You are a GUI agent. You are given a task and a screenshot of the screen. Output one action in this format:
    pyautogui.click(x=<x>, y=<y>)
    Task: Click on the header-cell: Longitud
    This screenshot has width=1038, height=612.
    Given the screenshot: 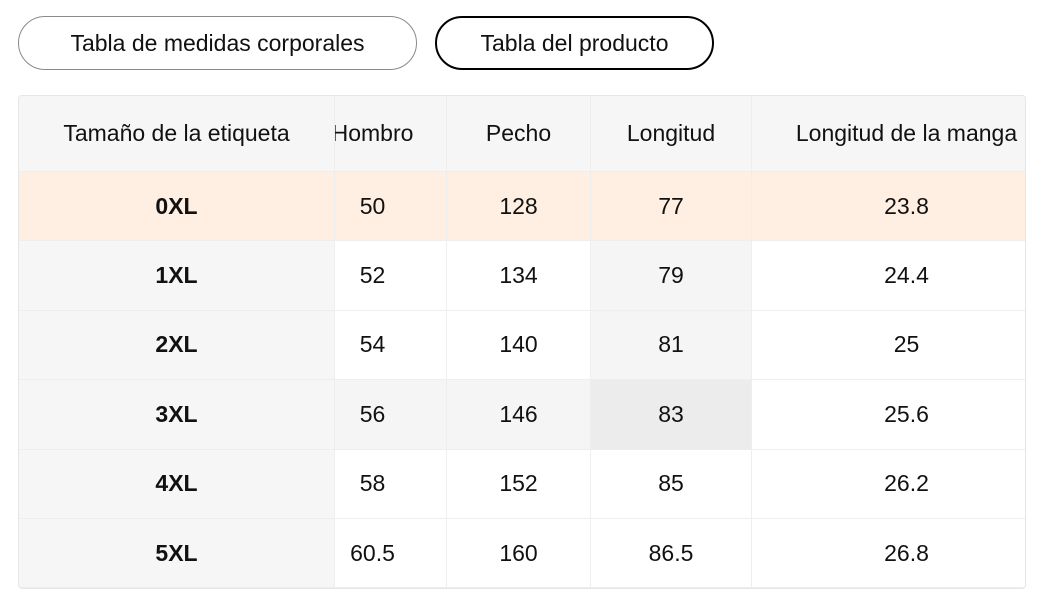 What is the action you would take?
    pyautogui.click(x=671, y=134)
    